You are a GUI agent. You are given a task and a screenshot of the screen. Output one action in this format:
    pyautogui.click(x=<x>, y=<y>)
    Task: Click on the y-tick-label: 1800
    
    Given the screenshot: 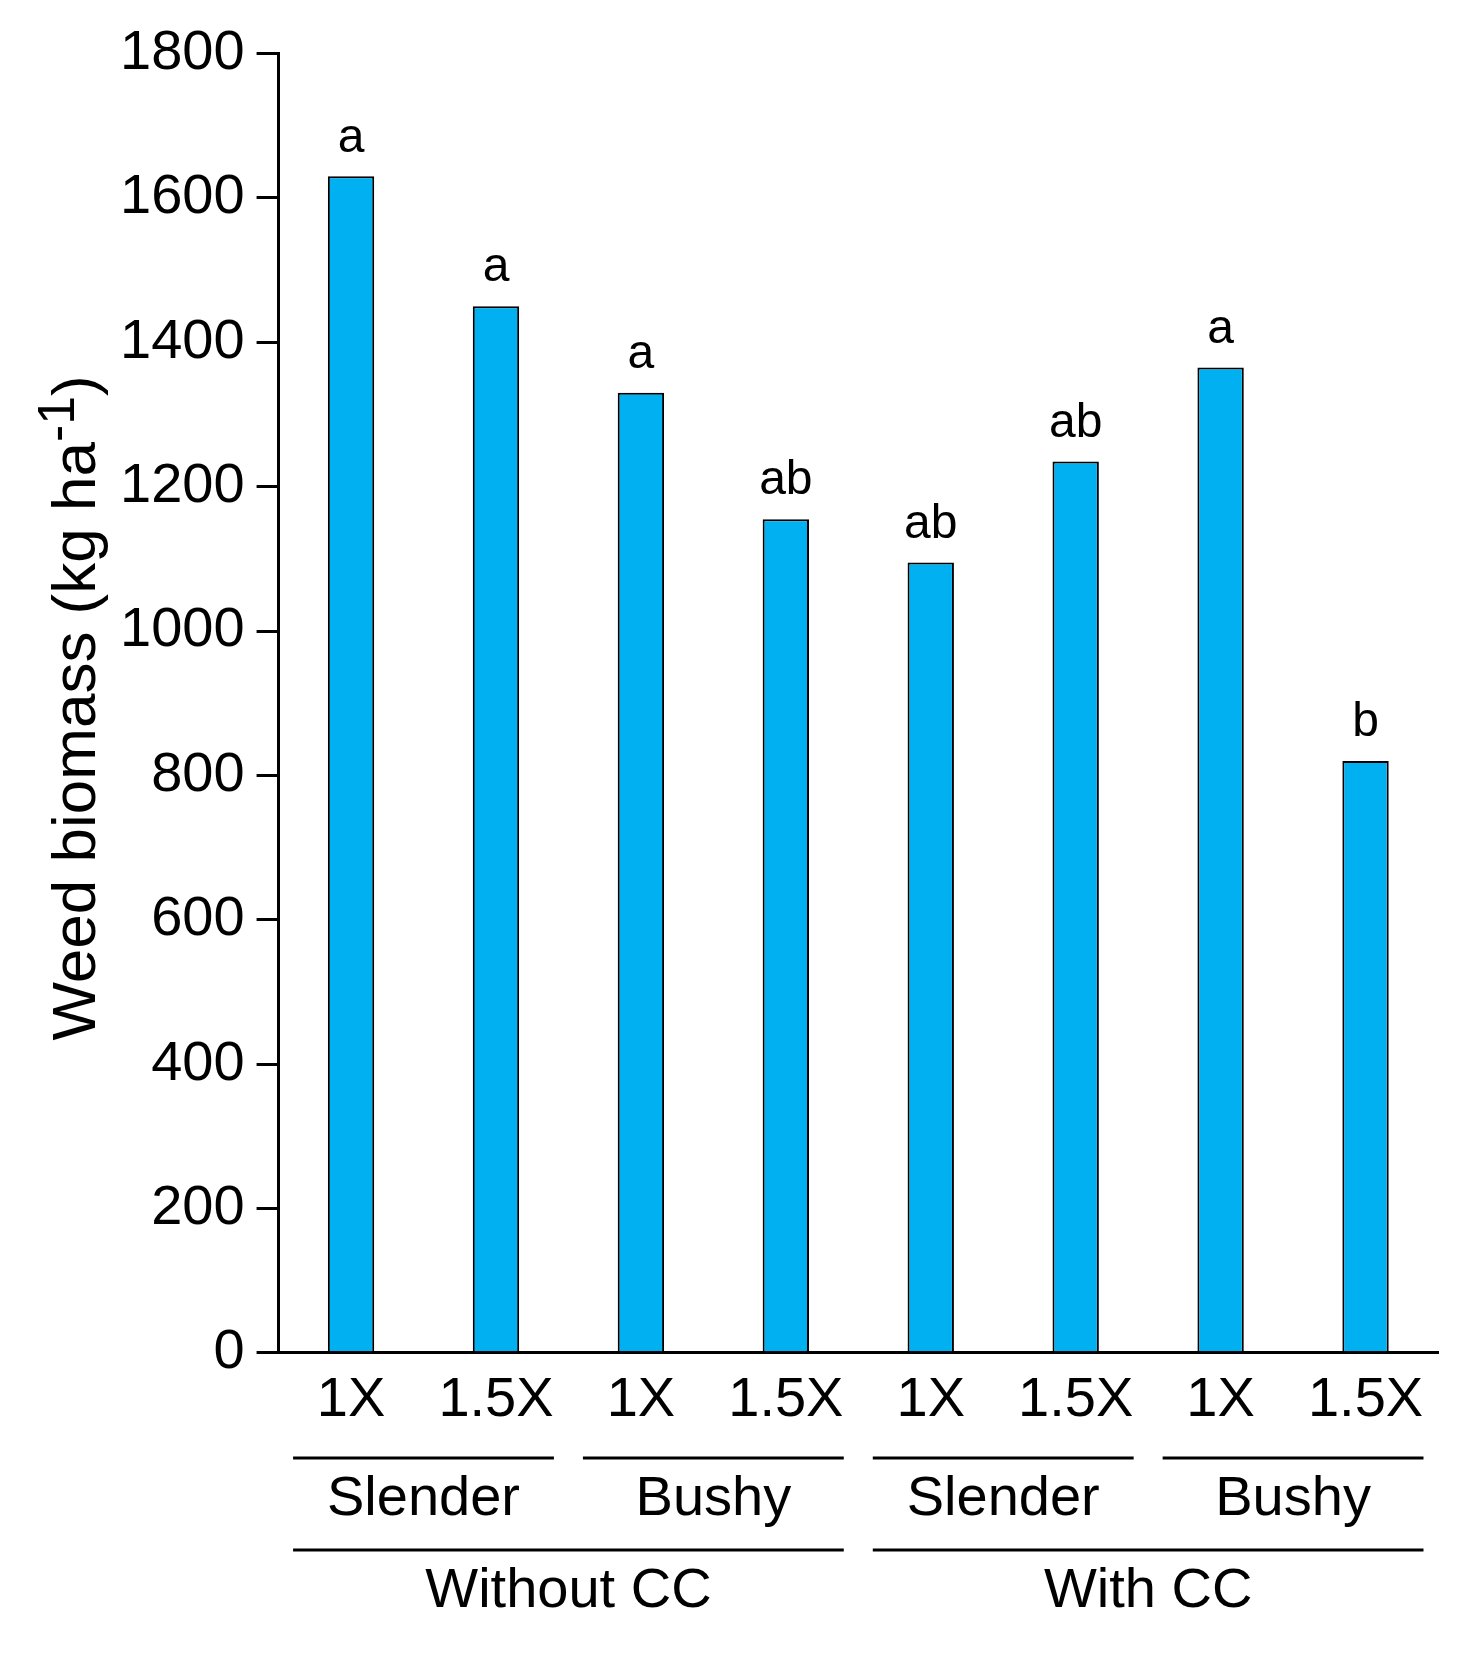 What is the action you would take?
    pyautogui.click(x=182, y=50)
    